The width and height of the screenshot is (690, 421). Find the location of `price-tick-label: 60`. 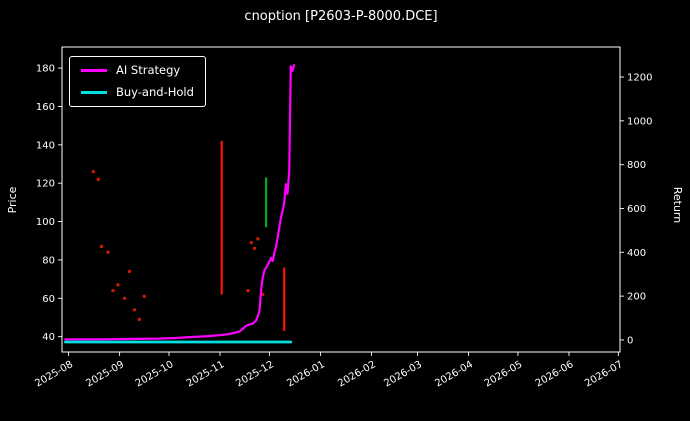

price-tick-label: 60 is located at coordinates (48, 299).